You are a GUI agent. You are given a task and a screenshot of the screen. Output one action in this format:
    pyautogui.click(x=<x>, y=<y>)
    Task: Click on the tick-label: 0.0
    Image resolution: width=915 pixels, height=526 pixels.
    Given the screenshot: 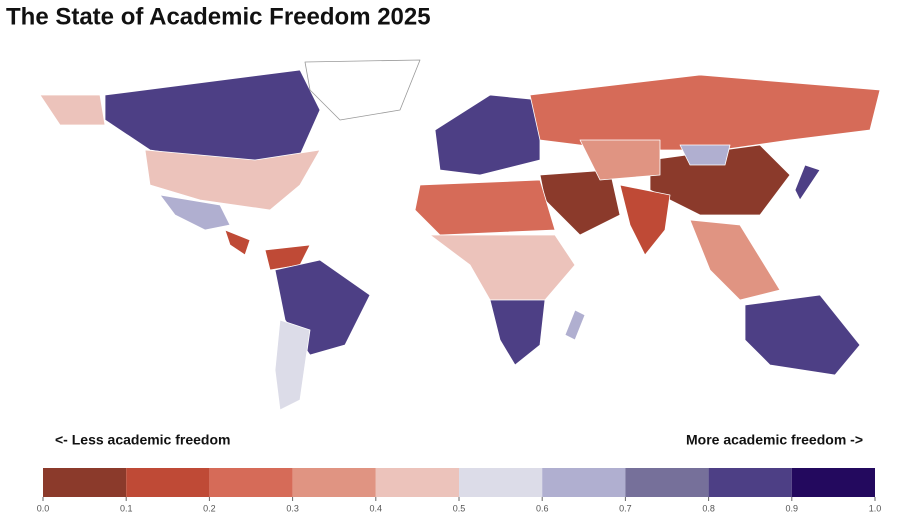 What is the action you would take?
    pyautogui.click(x=43, y=508)
    